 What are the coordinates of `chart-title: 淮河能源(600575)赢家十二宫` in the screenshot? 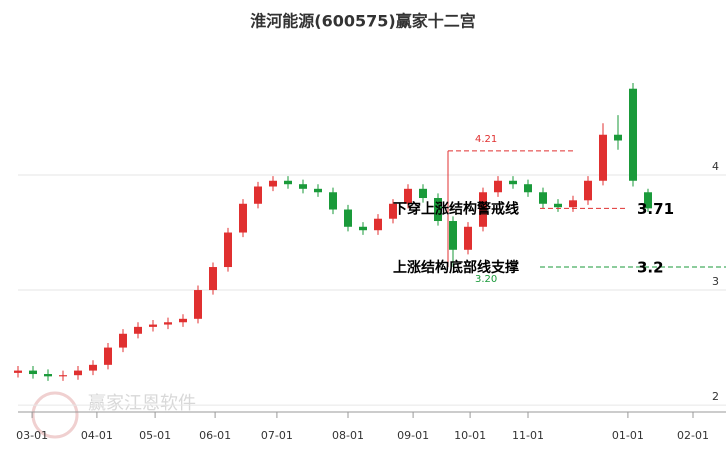 It's located at (362, 21).